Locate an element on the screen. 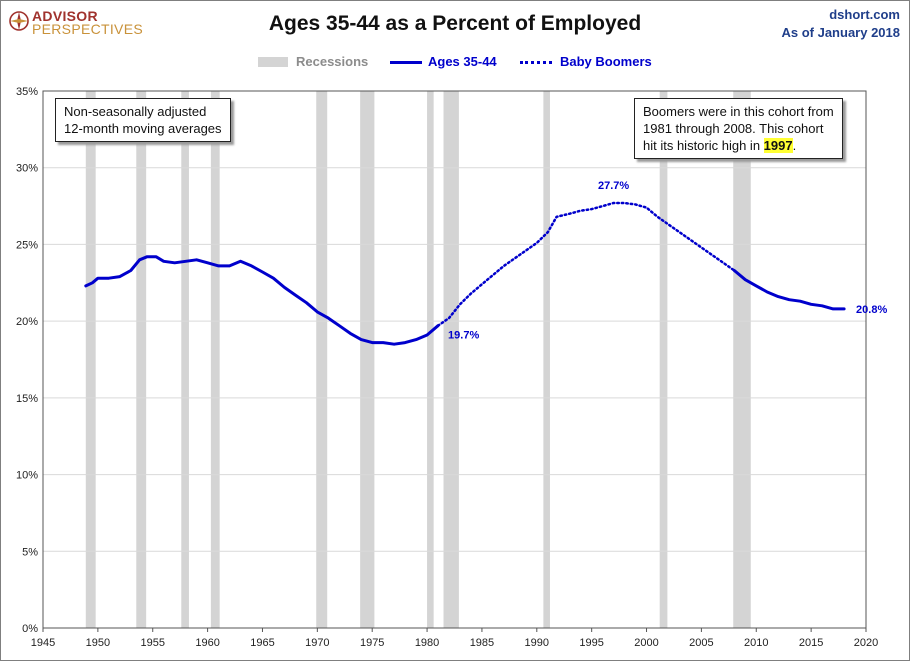  x-tick-label: 1970 is located at coordinates (317, 643).